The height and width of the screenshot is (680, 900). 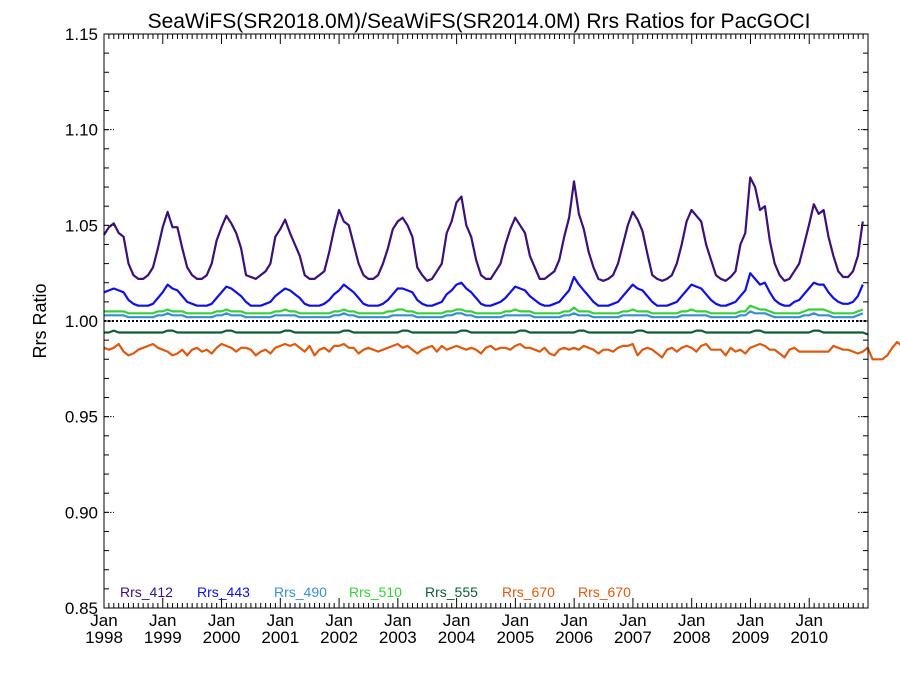 I want to click on x-tick-label-year: 2007, so click(x=633, y=637).